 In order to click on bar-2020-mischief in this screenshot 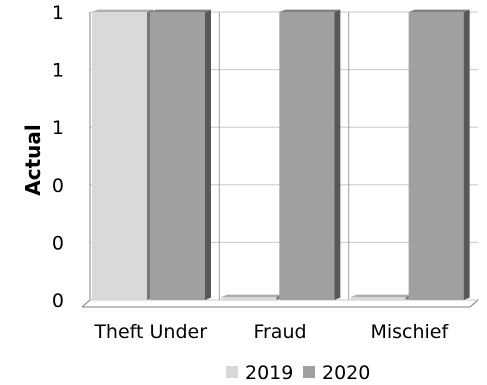, I will do `click(439, 154)`.